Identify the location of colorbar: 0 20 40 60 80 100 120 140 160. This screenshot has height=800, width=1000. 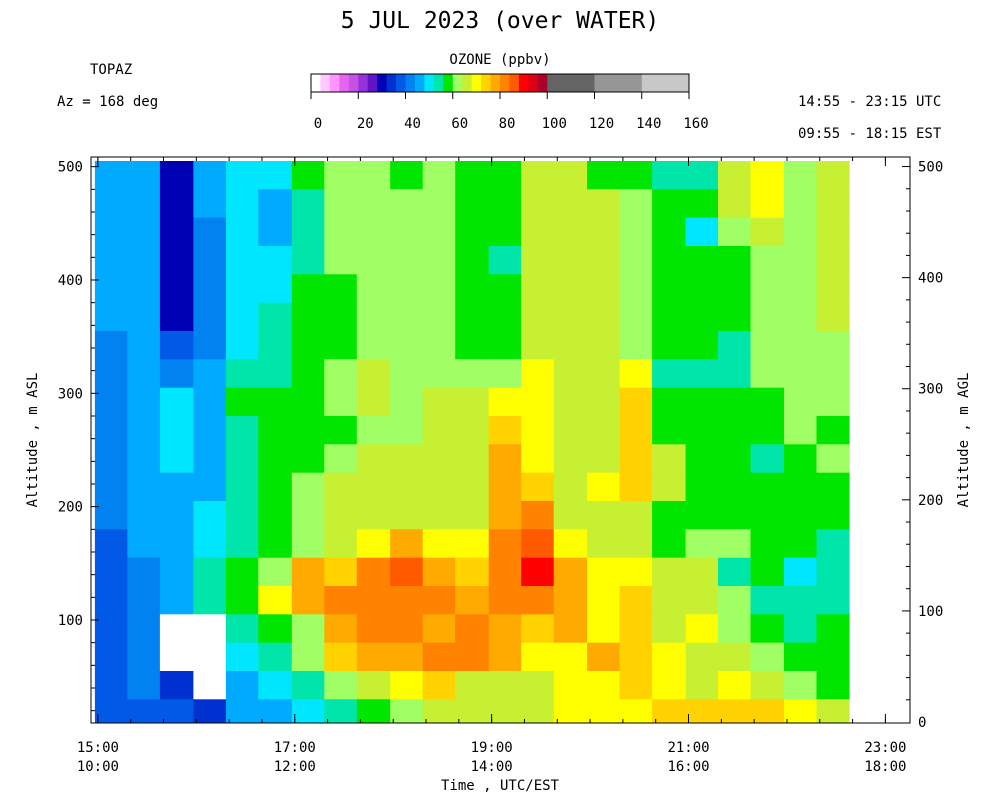
(509, 102).